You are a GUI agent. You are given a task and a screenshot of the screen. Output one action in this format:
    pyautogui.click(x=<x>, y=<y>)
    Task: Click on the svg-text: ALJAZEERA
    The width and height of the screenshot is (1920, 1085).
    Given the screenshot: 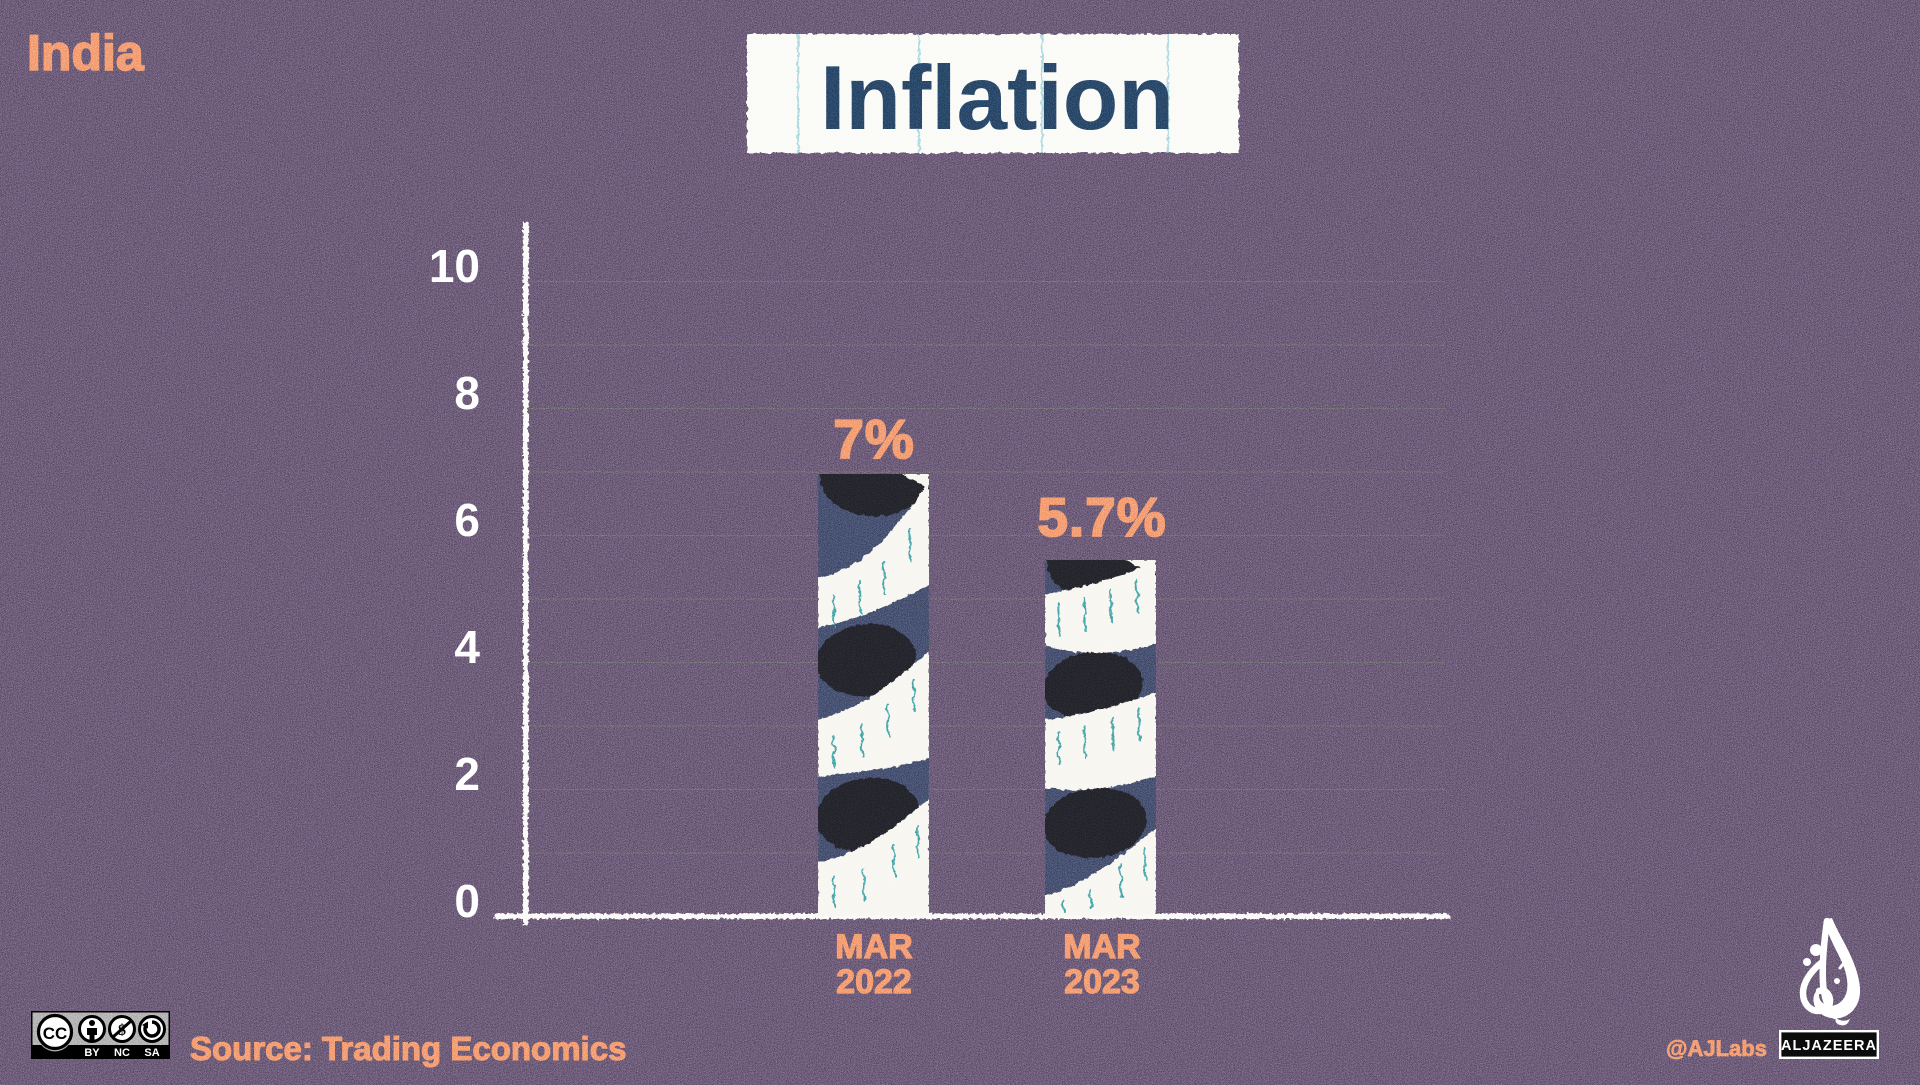 What is the action you would take?
    pyautogui.click(x=1829, y=1046)
    